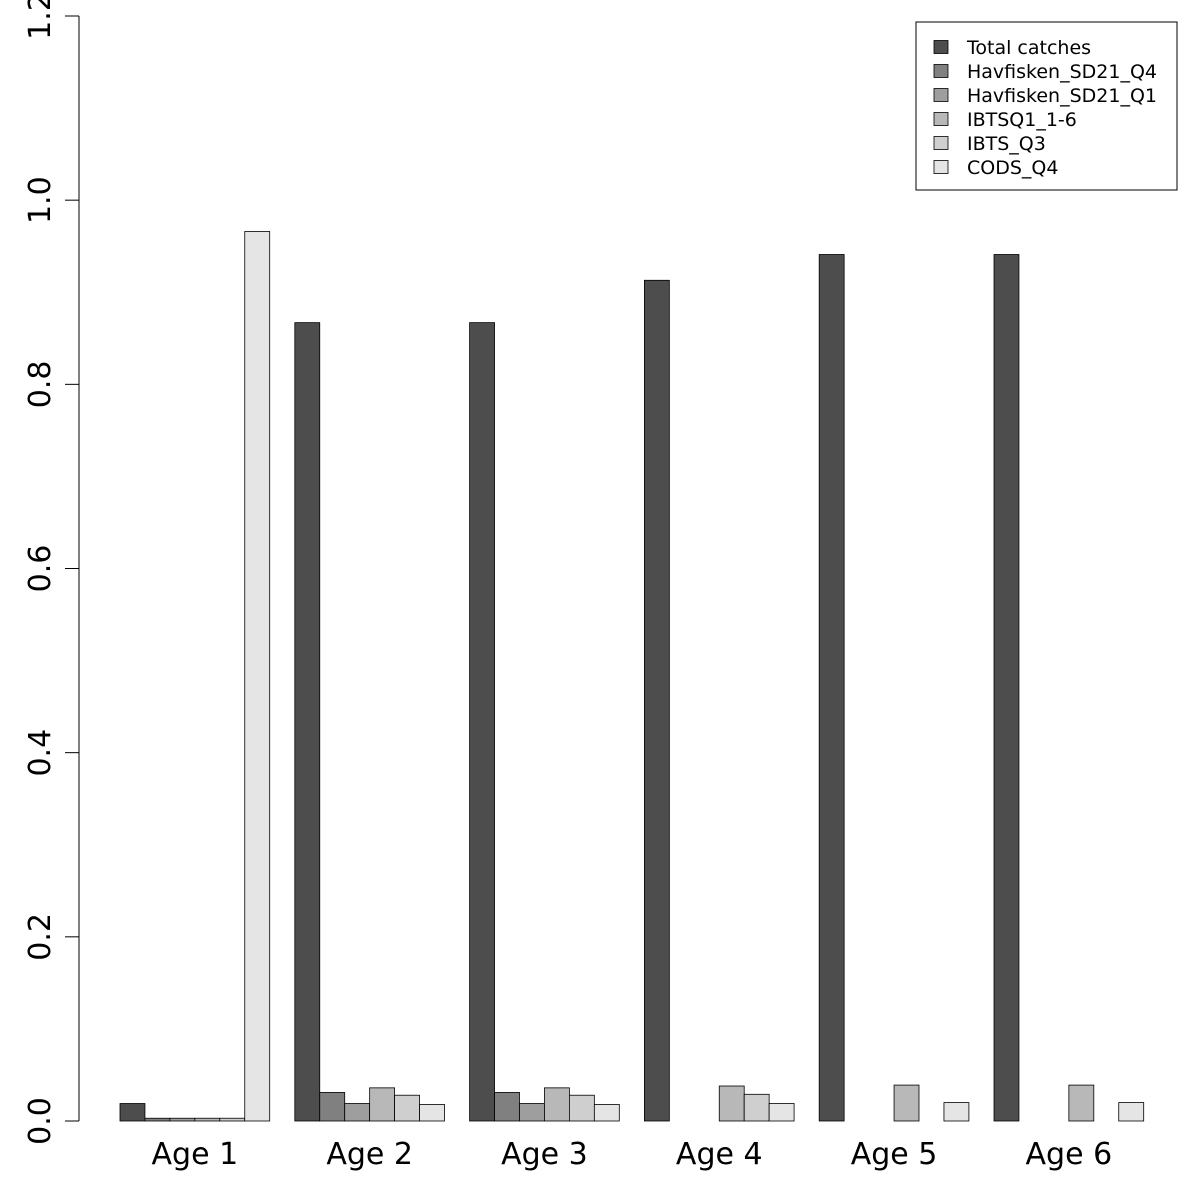  What do you see at coordinates (1012, 168) in the screenshot?
I see `legend-label: CODS_Q4` at bounding box center [1012, 168].